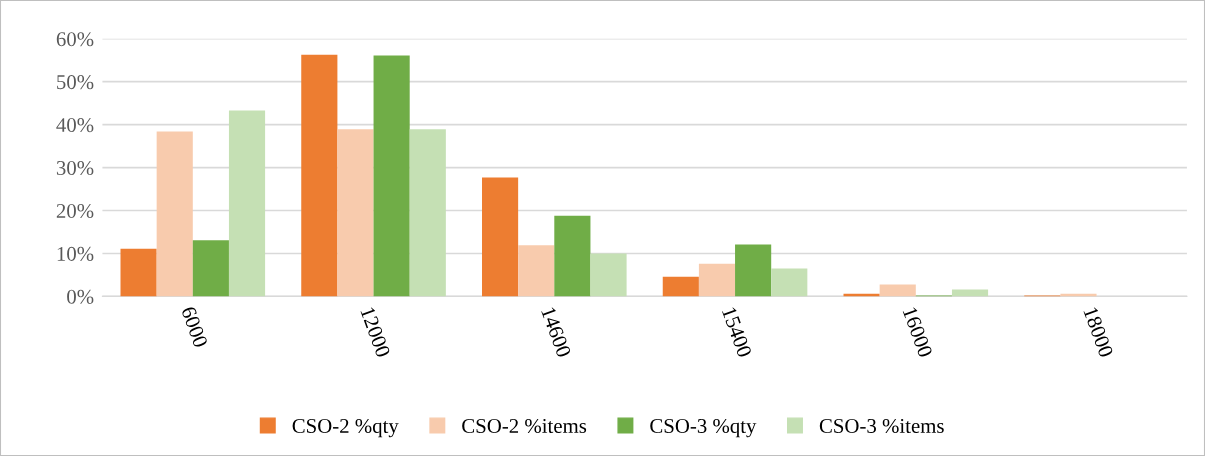 The height and width of the screenshot is (456, 1205). What do you see at coordinates (194, 327) in the screenshot?
I see `x-tick-label: 6000` at bounding box center [194, 327].